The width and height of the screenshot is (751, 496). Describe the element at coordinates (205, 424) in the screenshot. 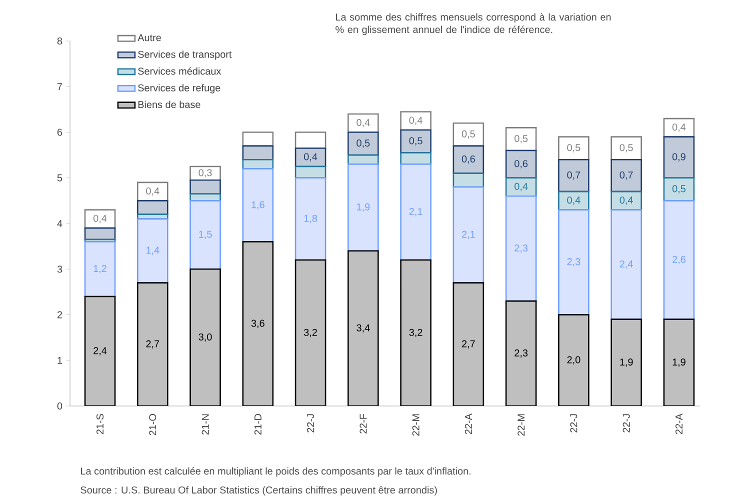

I see `x-tick-label: 21-N` at that location.